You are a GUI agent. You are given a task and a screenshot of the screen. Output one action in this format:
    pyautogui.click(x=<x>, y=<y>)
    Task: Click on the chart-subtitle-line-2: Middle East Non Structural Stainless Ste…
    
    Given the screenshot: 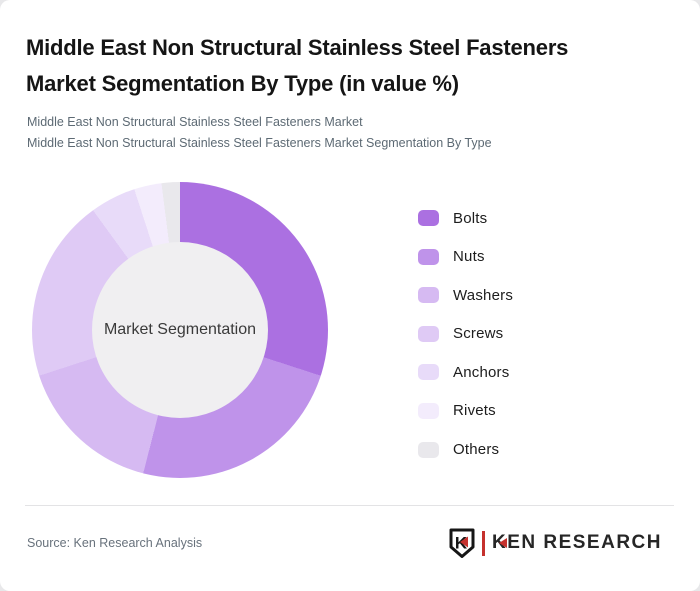 What is the action you would take?
    pyautogui.click(x=259, y=143)
    